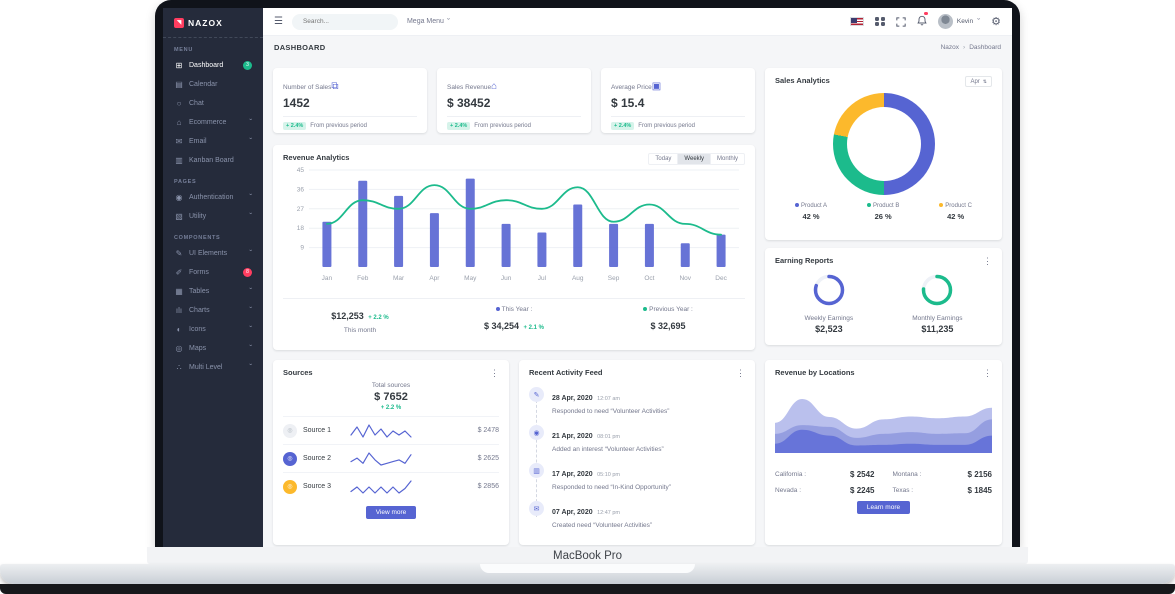 Image resolution: width=1175 pixels, height=594 pixels. What do you see at coordinates (179, 329) in the screenshot?
I see `icons-icon: ◐` at bounding box center [179, 329].